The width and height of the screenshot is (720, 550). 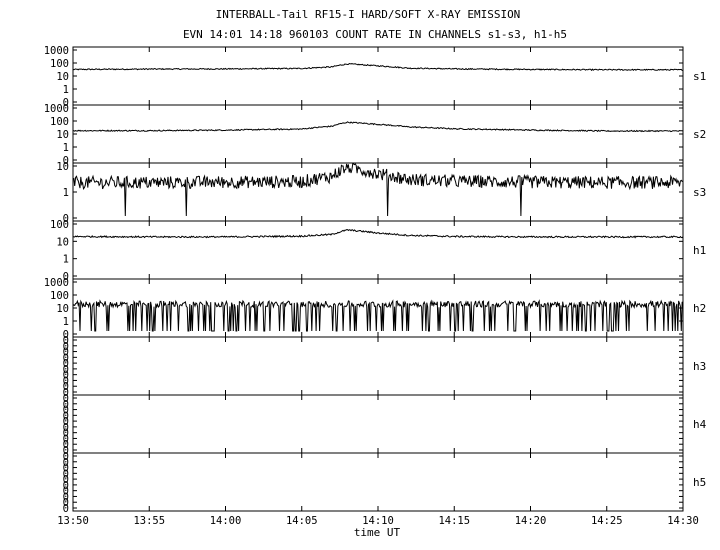 I want to click on x-tick-label: 14:00, so click(x=226, y=521).